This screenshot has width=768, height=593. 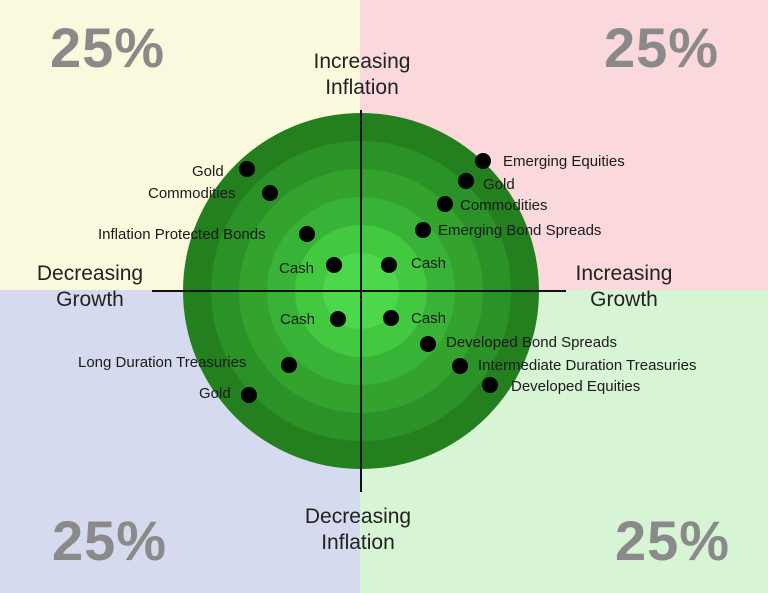 I want to click on asset-label-developed-equities: Developed Equities, so click(x=576, y=386).